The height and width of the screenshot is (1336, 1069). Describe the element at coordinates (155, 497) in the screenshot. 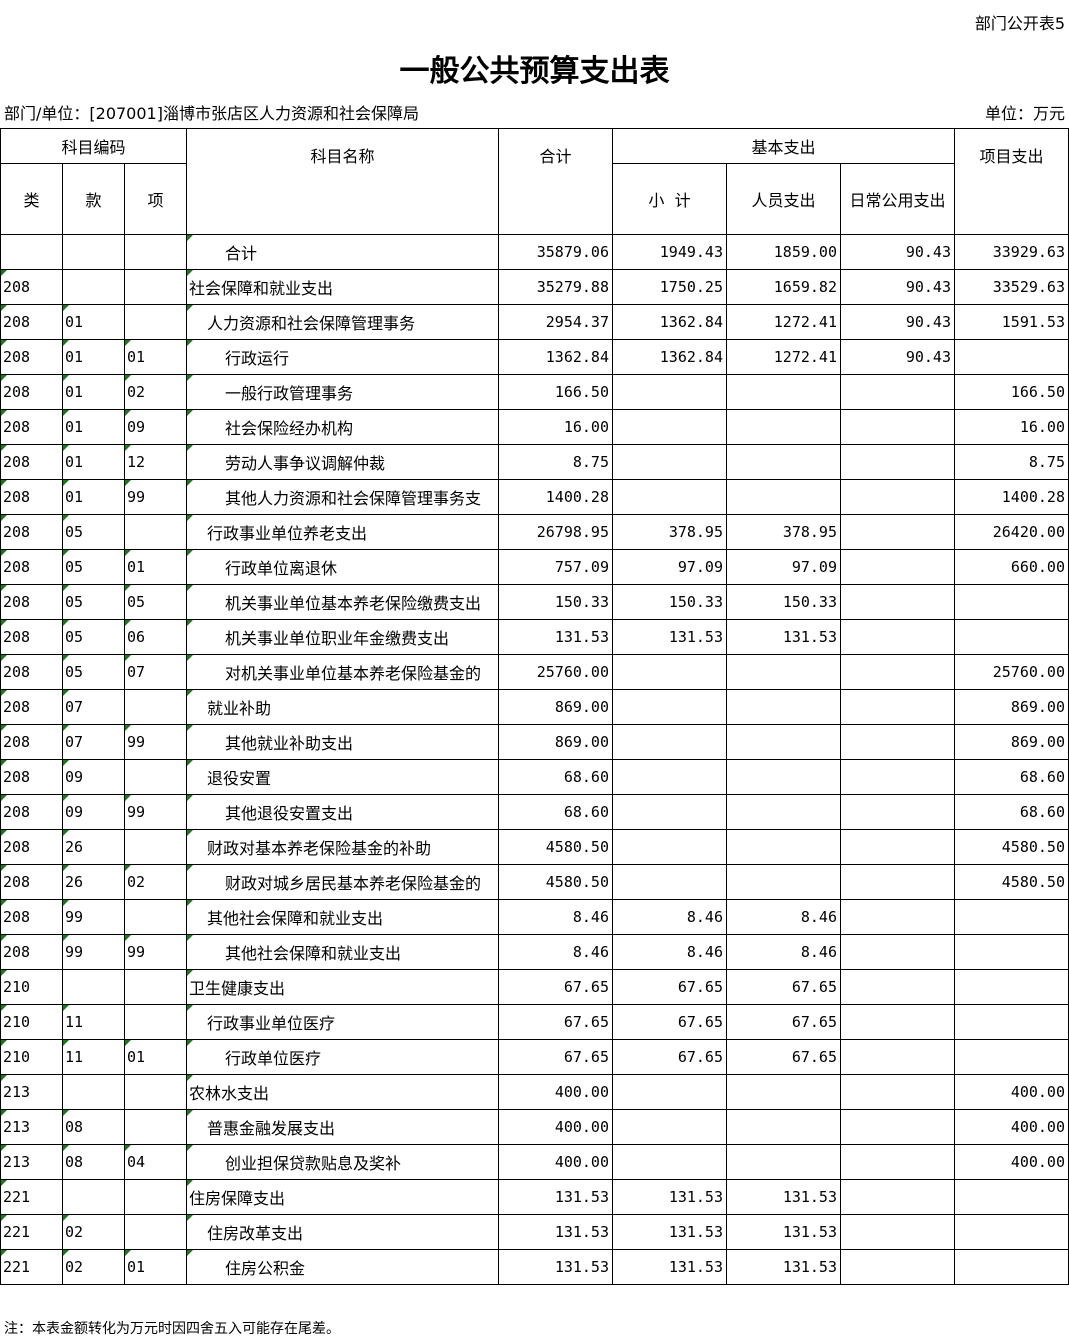

I see `cell-xiang: 99` at that location.